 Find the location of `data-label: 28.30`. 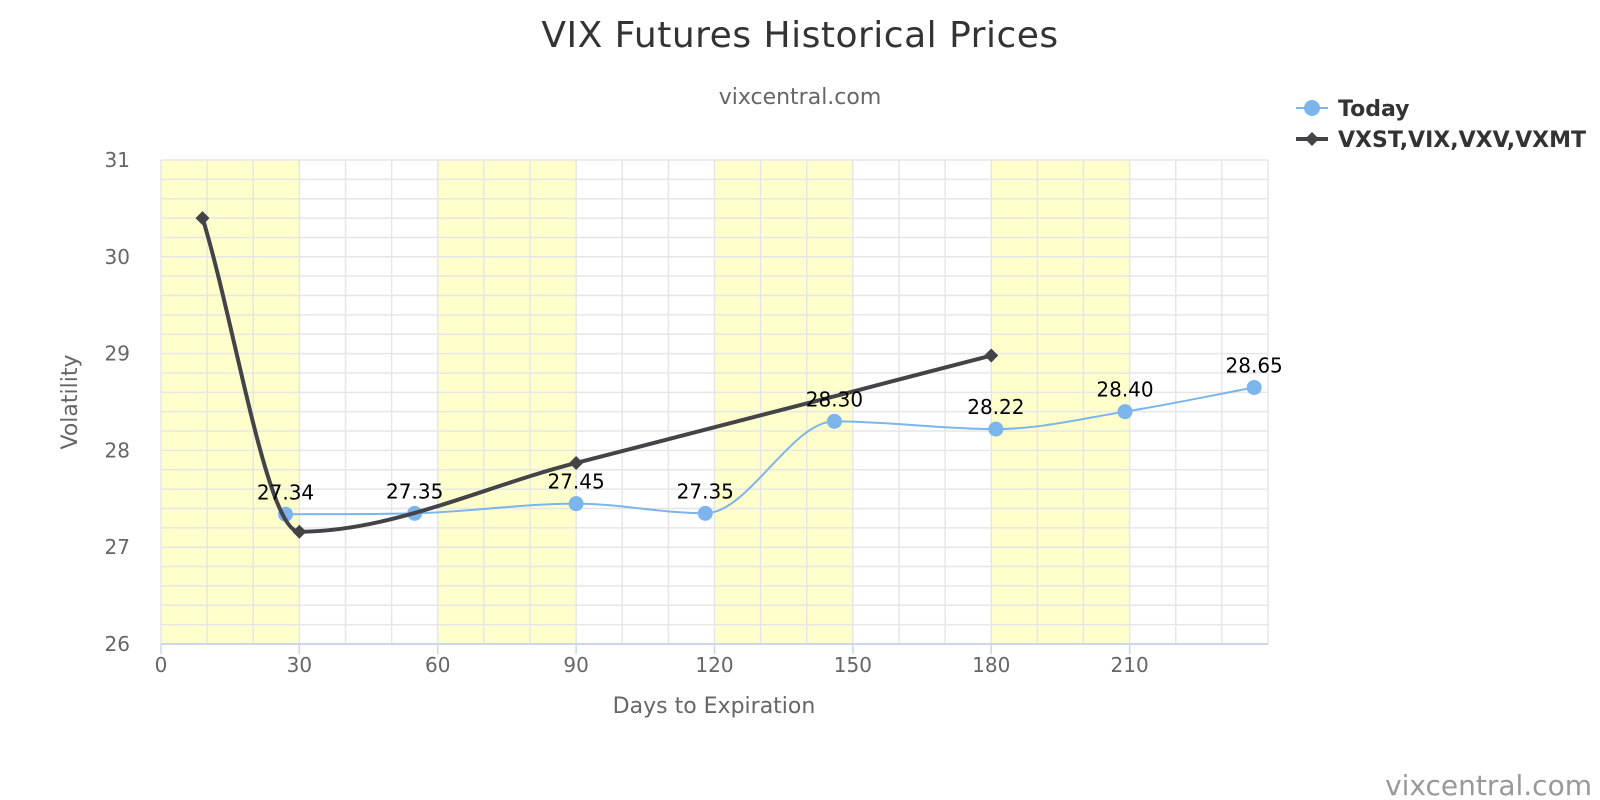

data-label: 28.30 is located at coordinates (834, 399).